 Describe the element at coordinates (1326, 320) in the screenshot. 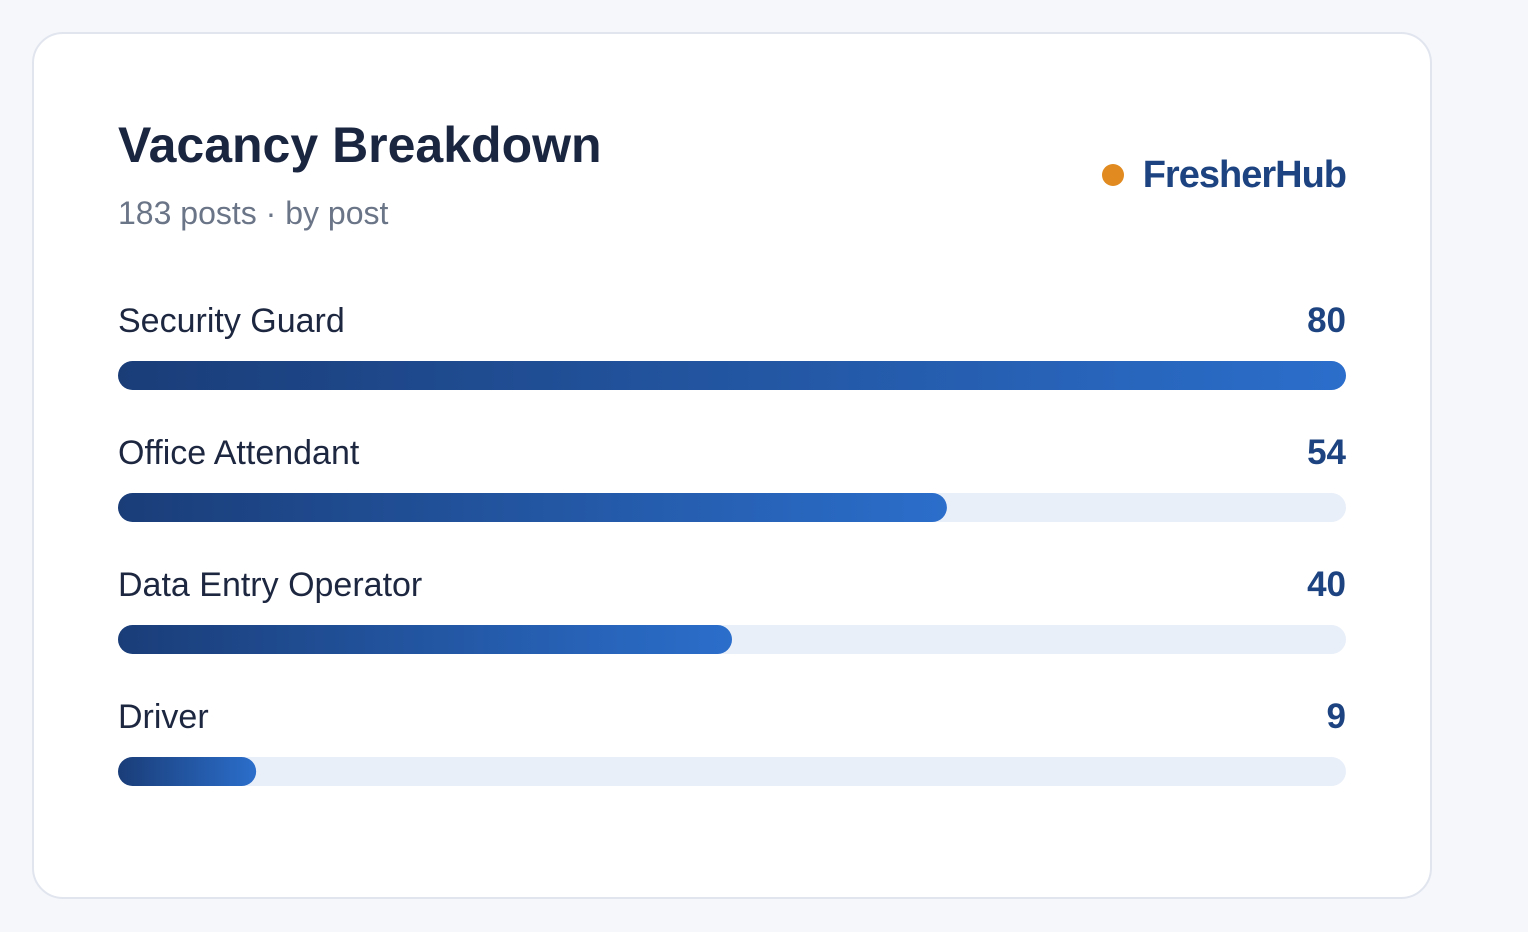

I see `value-label: 80` at that location.